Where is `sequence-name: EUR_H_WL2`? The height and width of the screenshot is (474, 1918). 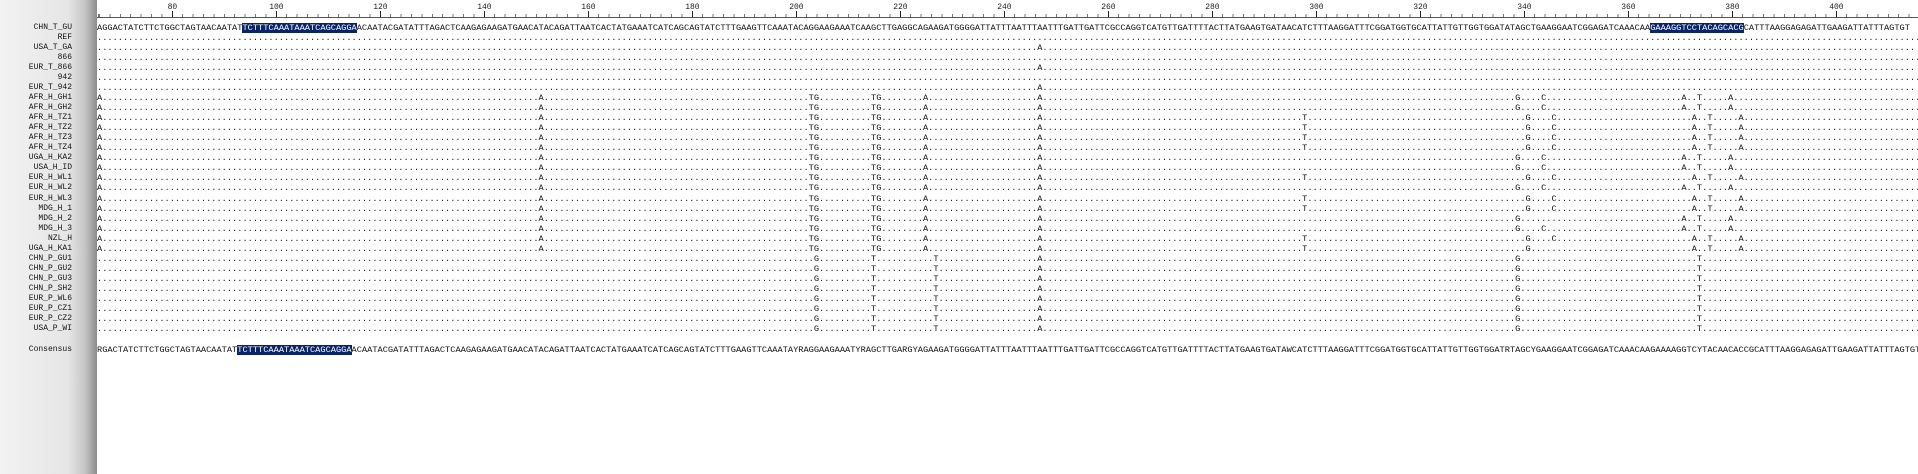
sequence-name: EUR_H_WL2 is located at coordinates (50, 188).